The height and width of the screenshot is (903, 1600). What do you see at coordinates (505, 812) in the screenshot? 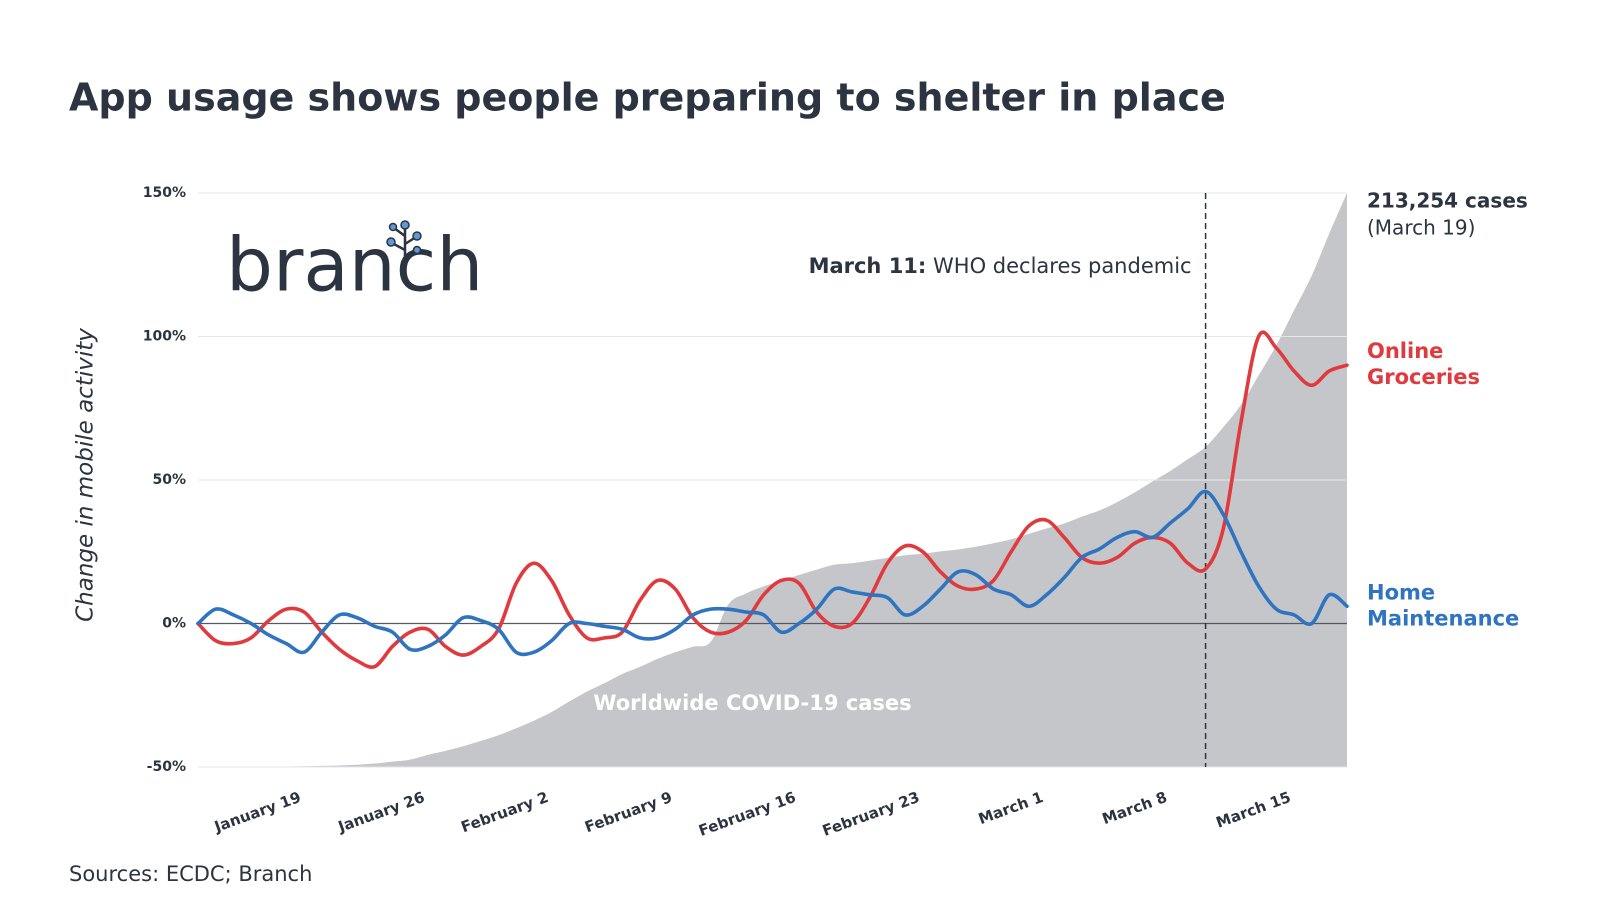
I see `x-tick-label: February 2` at bounding box center [505, 812].